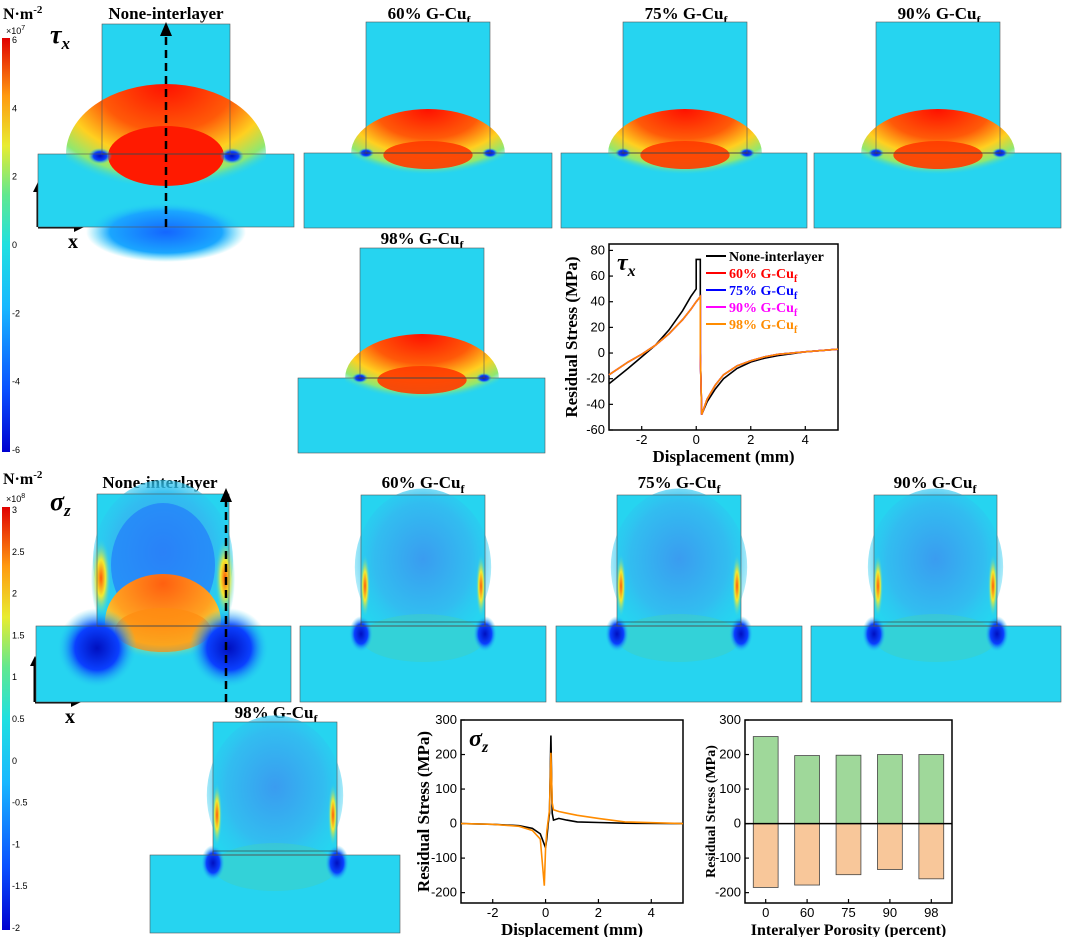  What do you see at coordinates (6, 718) in the screenshot?
I see `colorbar-b` at bounding box center [6, 718].